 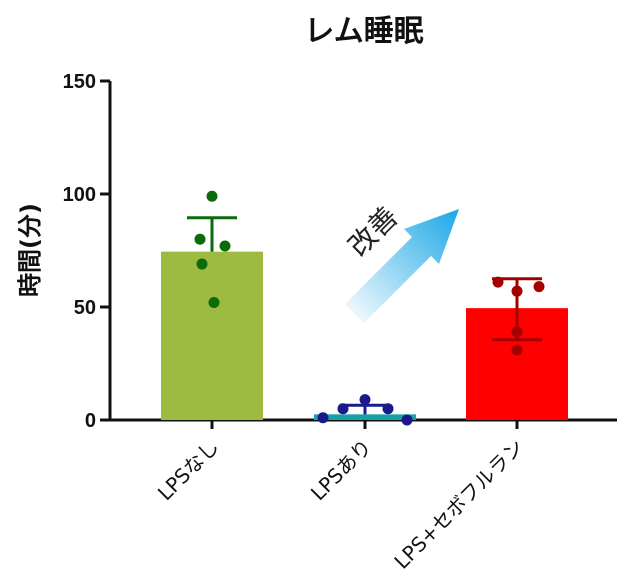 I want to click on category-label: LPS+セボフルラン, so click(x=458, y=504).